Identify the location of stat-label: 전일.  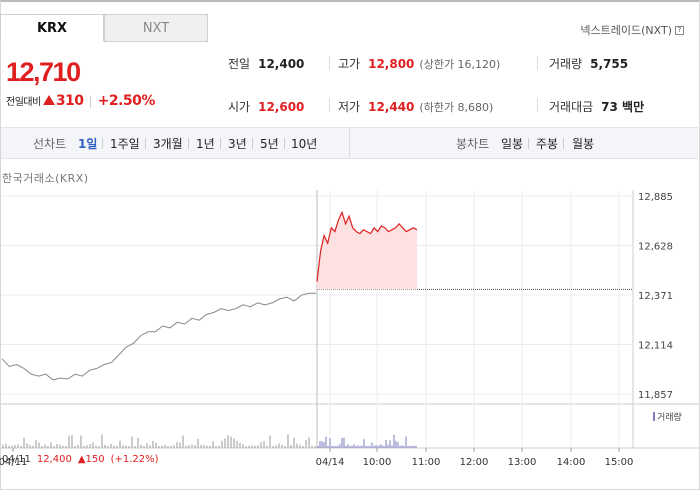
(239, 64).